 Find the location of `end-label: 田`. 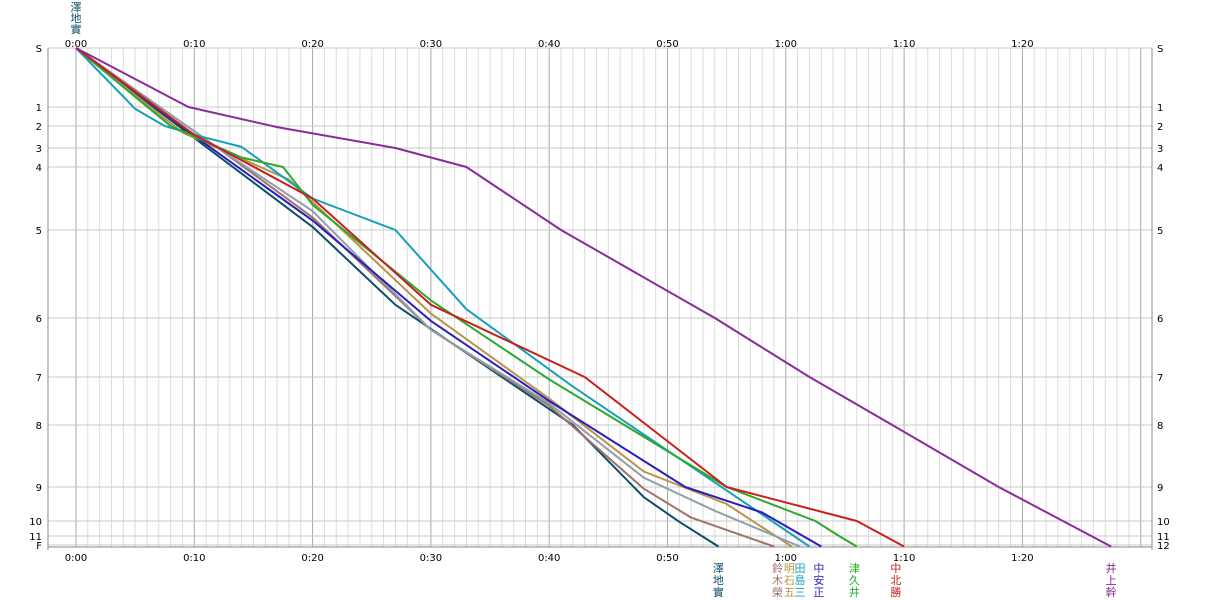

end-label: 田 is located at coordinates (799, 568).